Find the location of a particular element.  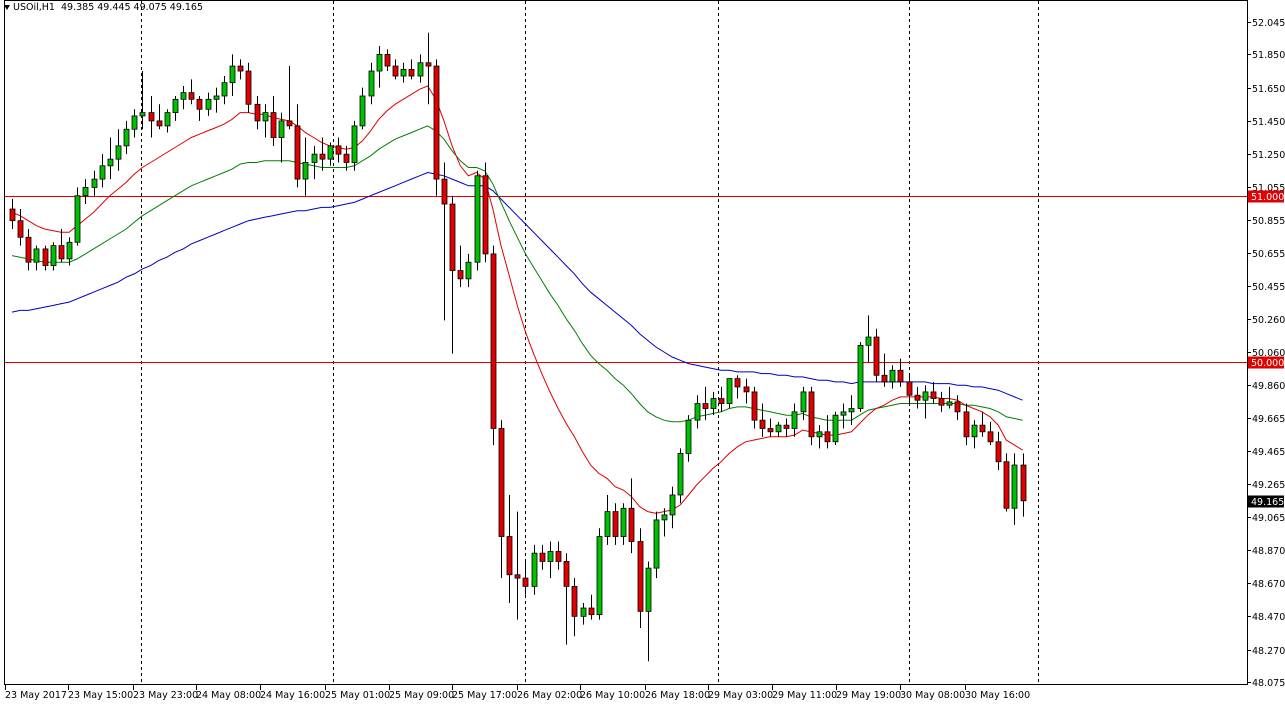

price-tick-label: 50.455 is located at coordinates (1268, 287).